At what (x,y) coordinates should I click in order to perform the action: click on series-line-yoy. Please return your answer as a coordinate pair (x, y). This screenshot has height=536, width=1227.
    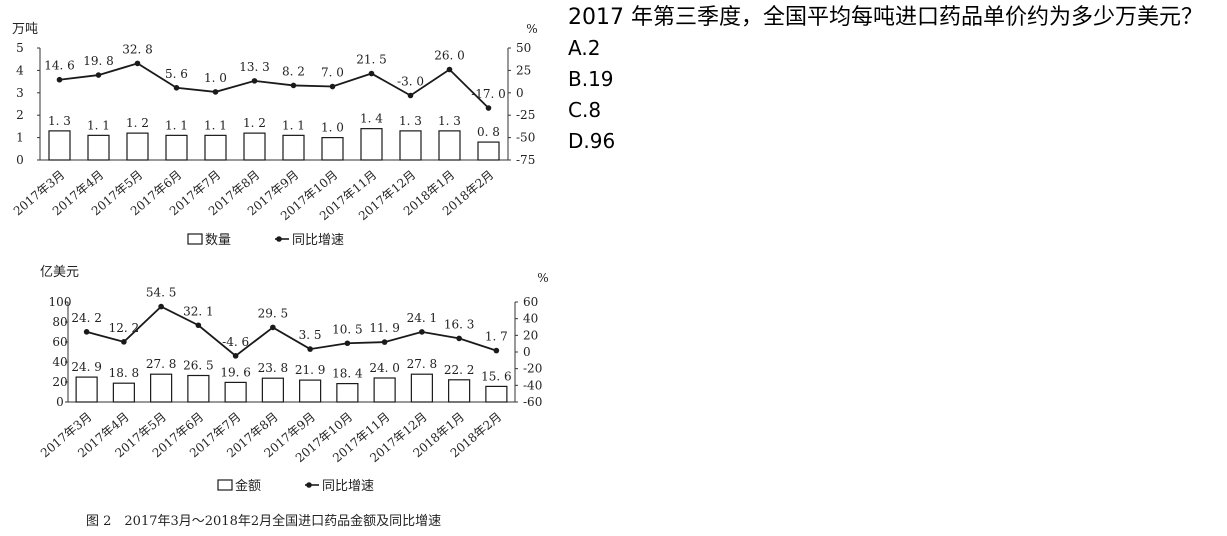
    Looking at the image, I should click on (291, 331).